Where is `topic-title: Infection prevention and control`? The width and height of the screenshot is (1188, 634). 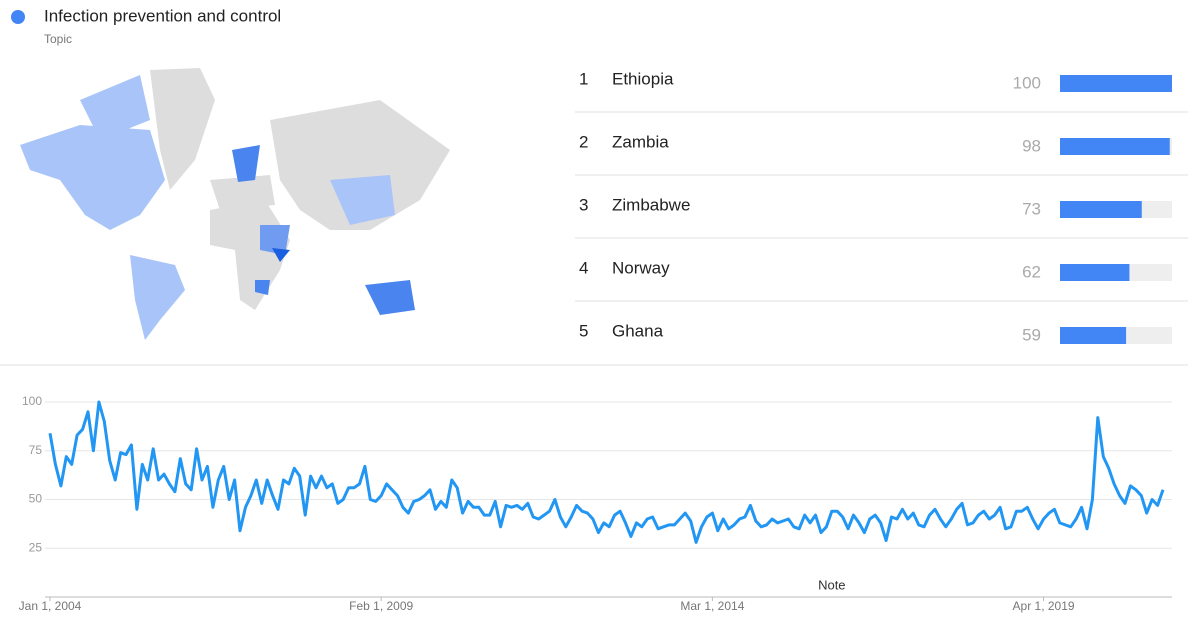
topic-title: Infection prevention and control is located at coordinates (162, 15).